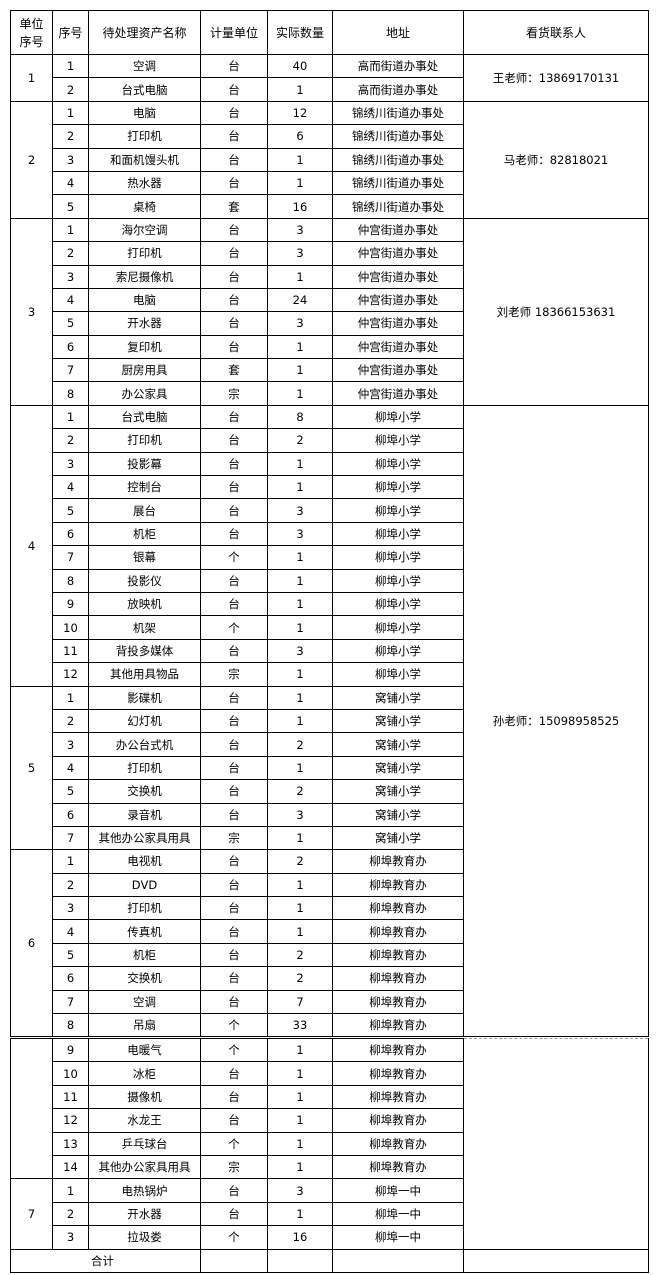  Describe the element at coordinates (329, 159) in the screenshot. I see `table-row: 2 1 电脑台 12 锦绣川街道办事处 马老师：82818021` at that location.